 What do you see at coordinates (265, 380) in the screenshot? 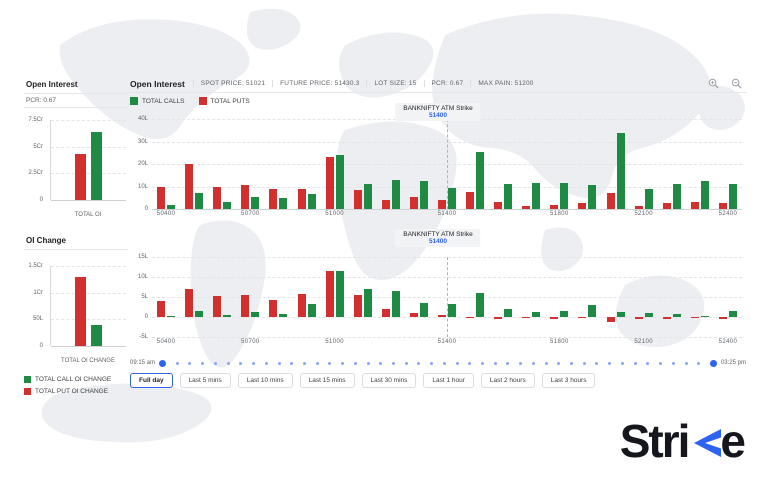
I see `range-button-last-10-mins: Last 10 mins` at bounding box center [265, 380].